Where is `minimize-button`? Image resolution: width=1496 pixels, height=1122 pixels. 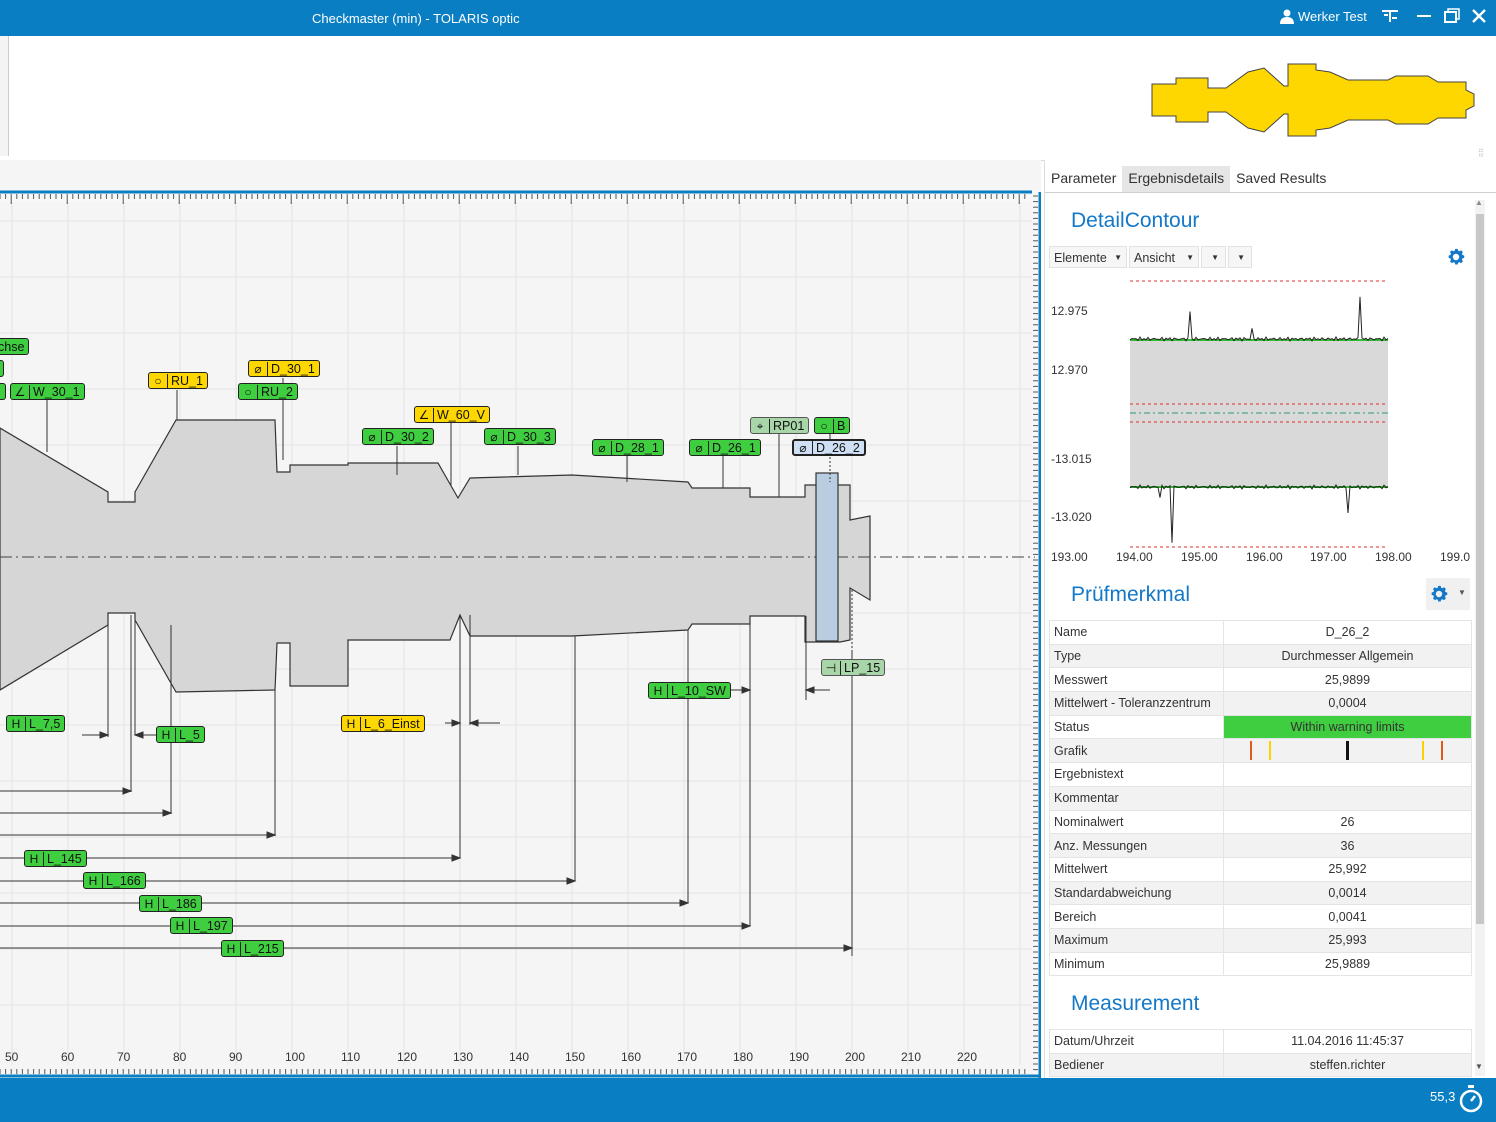 minimize-button is located at coordinates (1424, 18).